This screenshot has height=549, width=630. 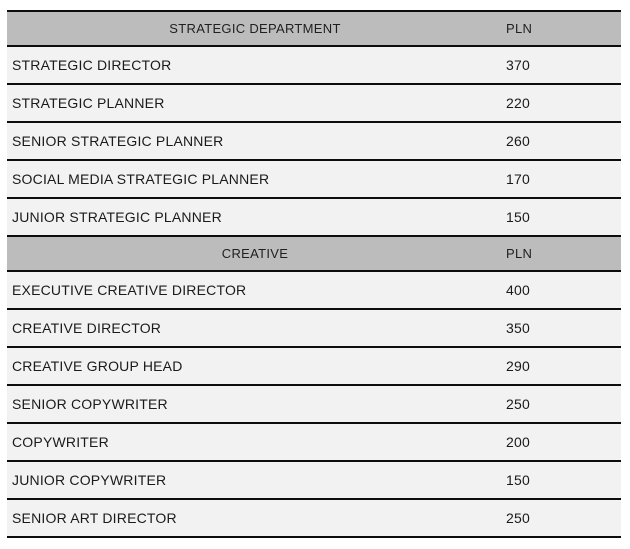 I want to click on rate-value: 220, so click(x=518, y=103).